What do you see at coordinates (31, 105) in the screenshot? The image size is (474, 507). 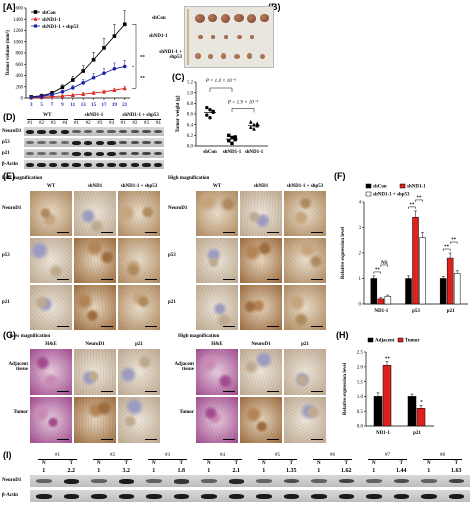 I see `x-tick-label: 3` at bounding box center [31, 105].